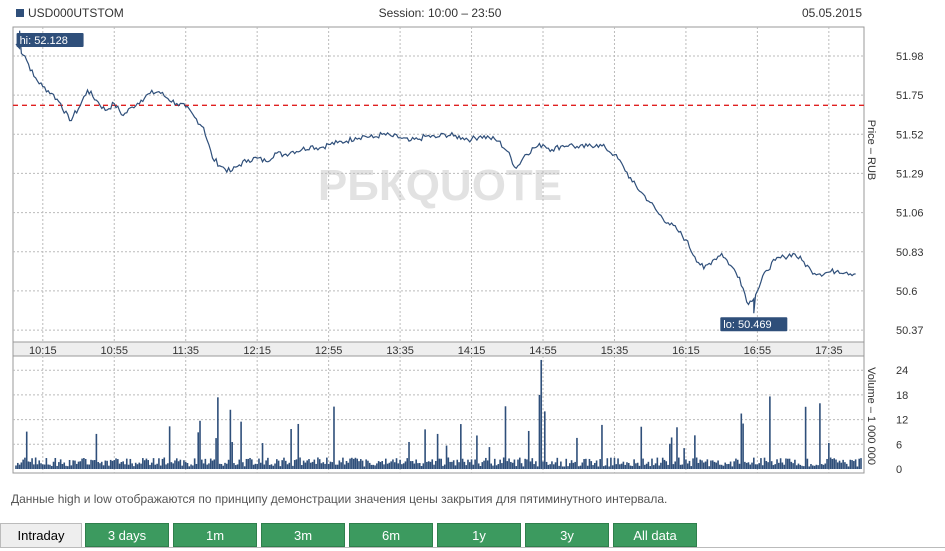 The height and width of the screenshot is (551, 945). What do you see at coordinates (400, 351) in the screenshot?
I see `x-tick-label: 13:35` at bounding box center [400, 351].